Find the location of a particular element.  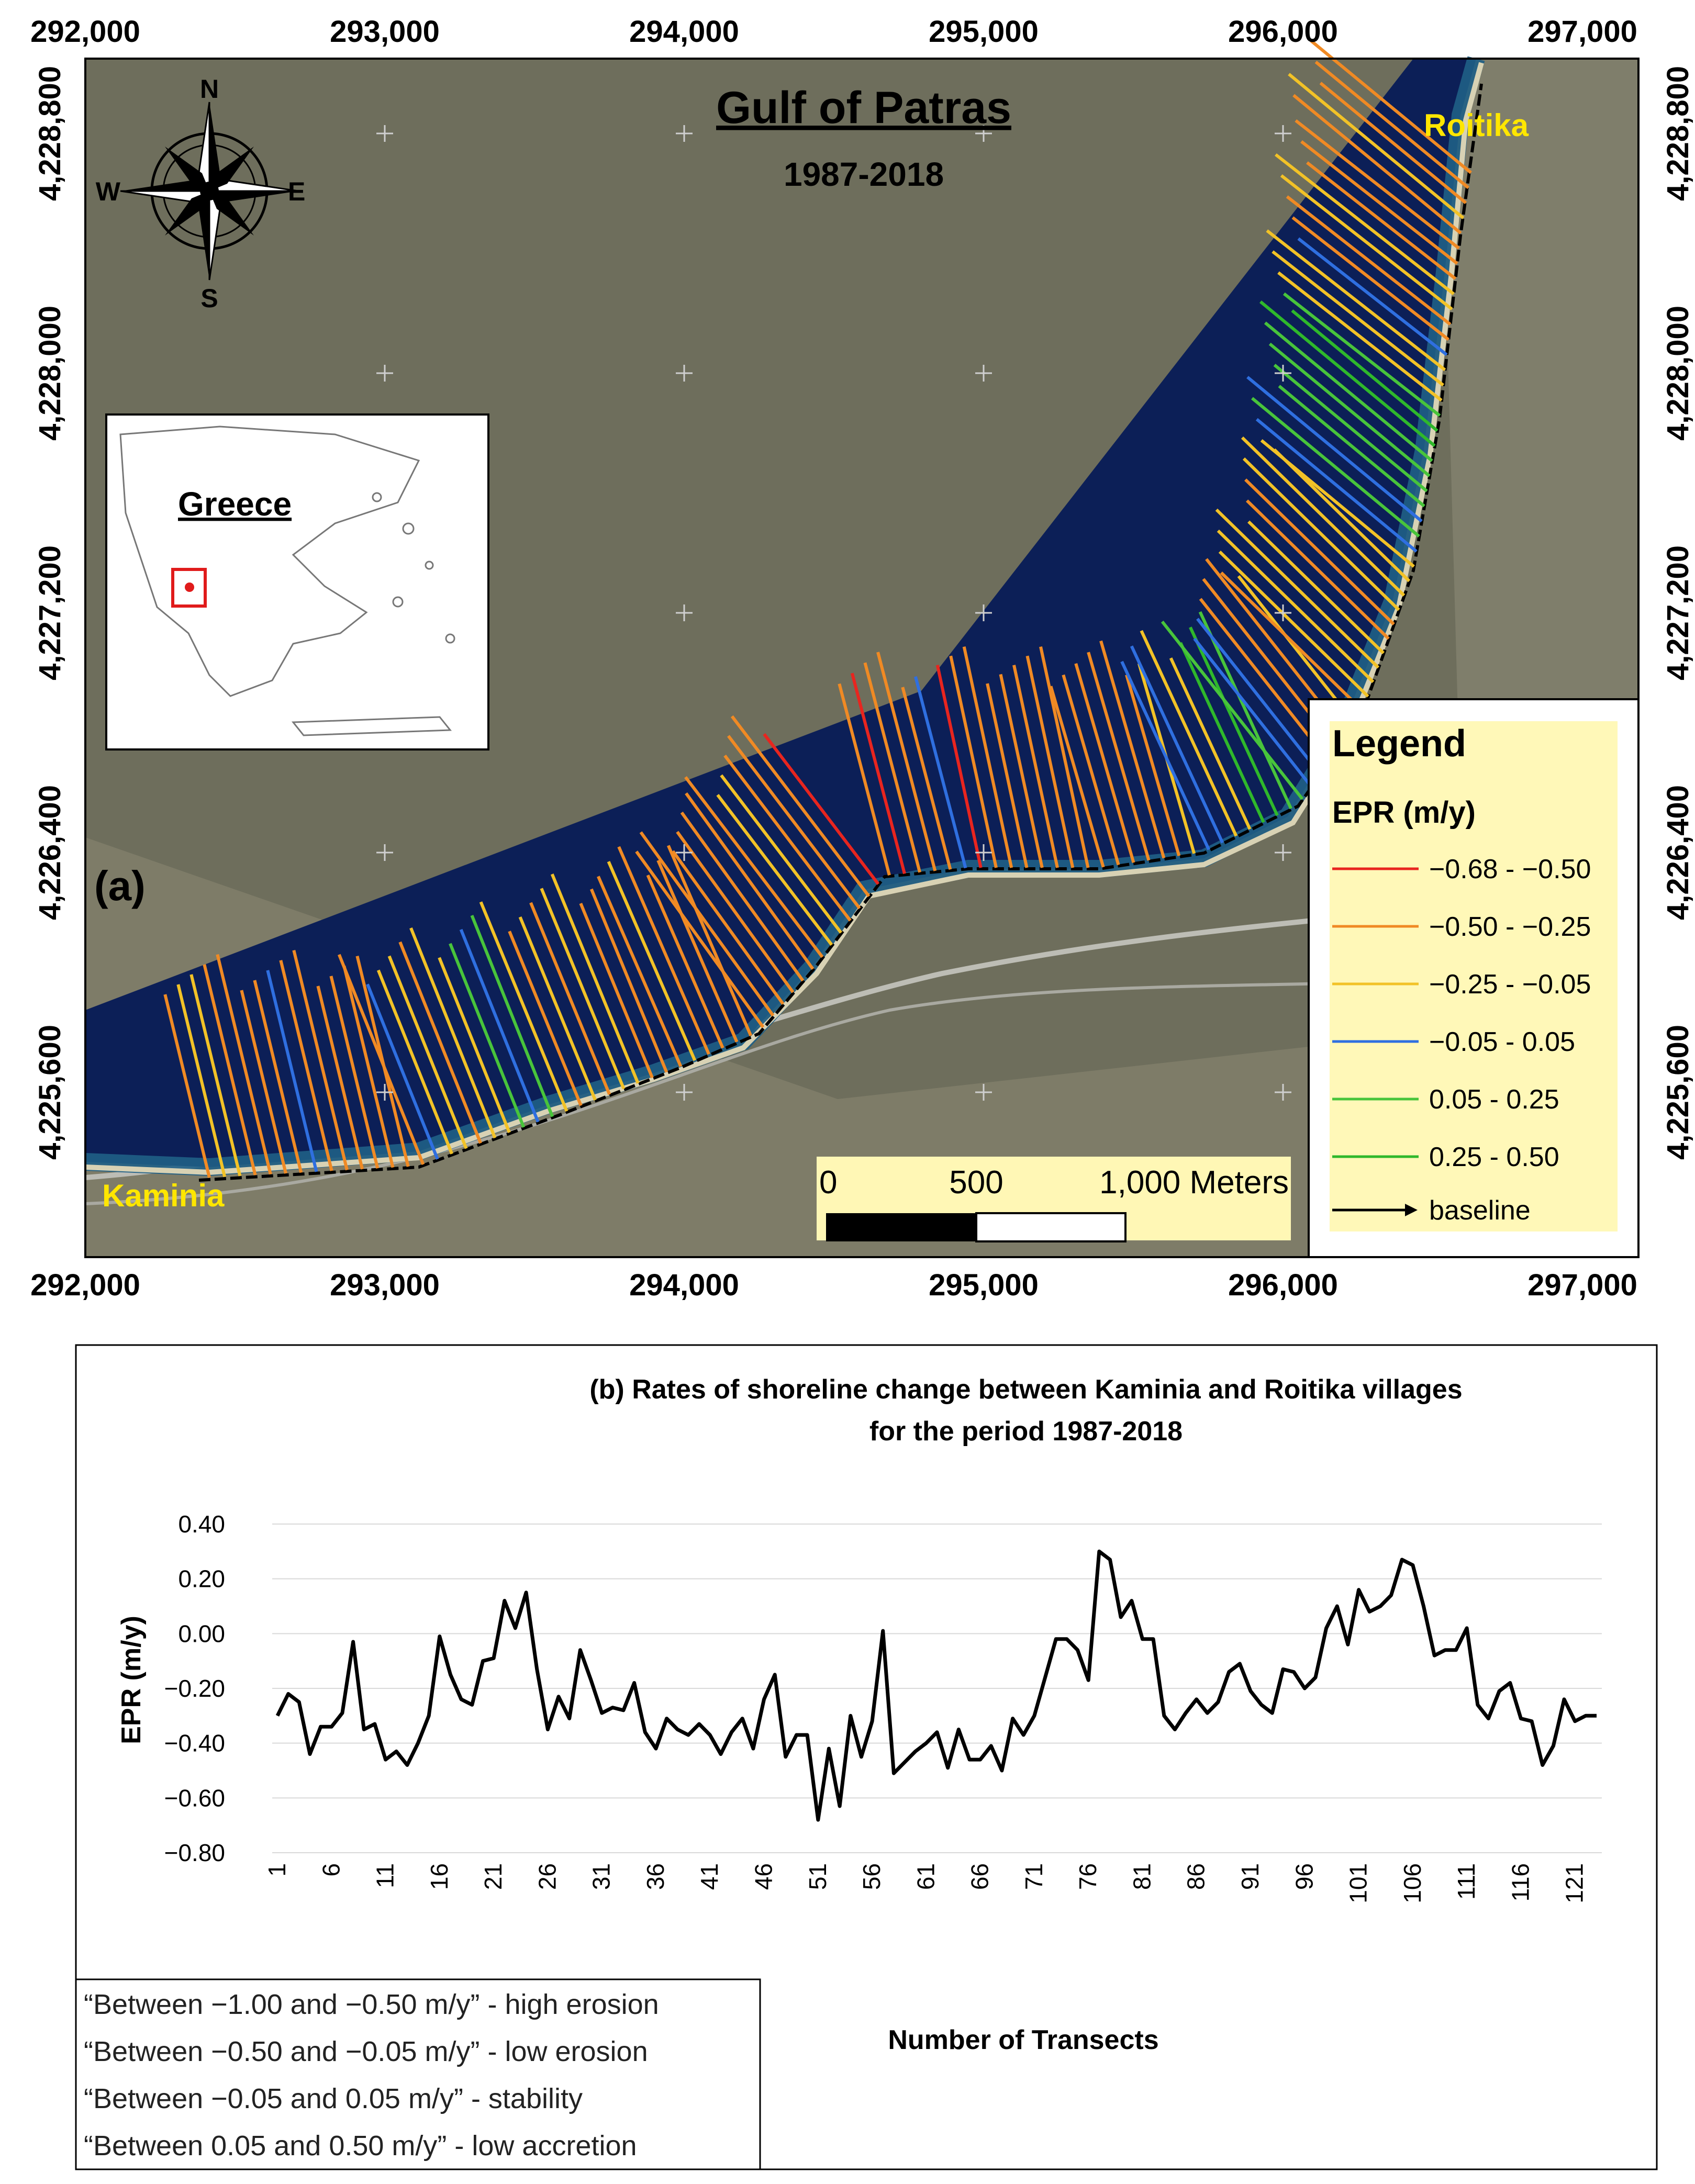

chart-y-tick-label: 0.20 is located at coordinates (201, 1579).